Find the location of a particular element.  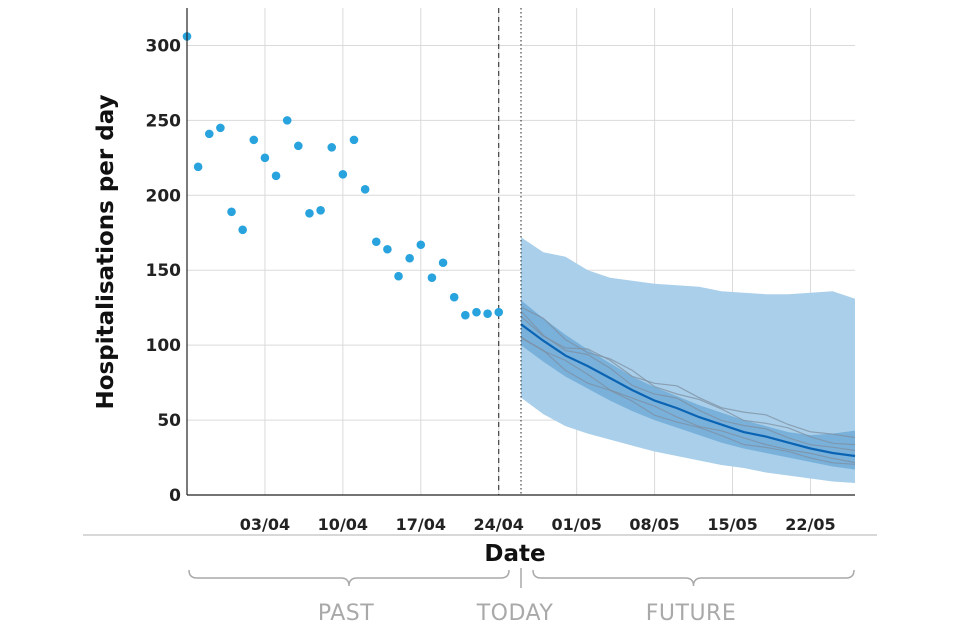

forecast-median is located at coordinates (688, 390).